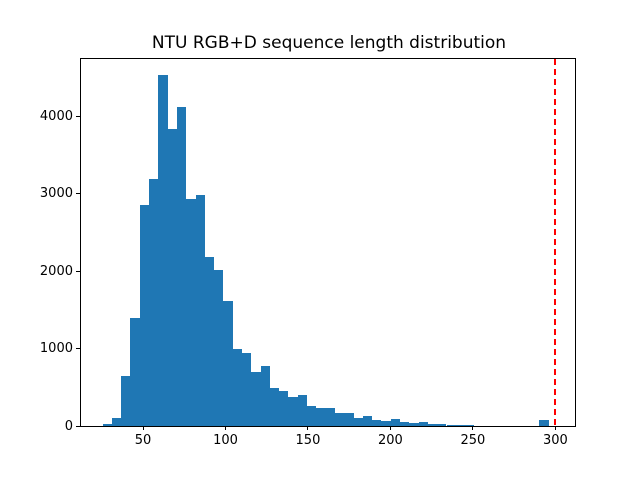  Describe the element at coordinates (308, 440) in the screenshot. I see `x-tick-label: 150` at that location.